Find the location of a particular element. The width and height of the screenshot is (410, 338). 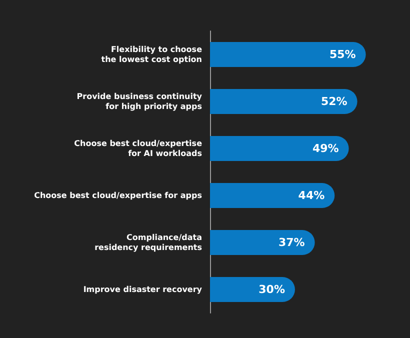

y-tick-label: Flexibility to choose the lowest cost option is located at coordinates (152, 54).